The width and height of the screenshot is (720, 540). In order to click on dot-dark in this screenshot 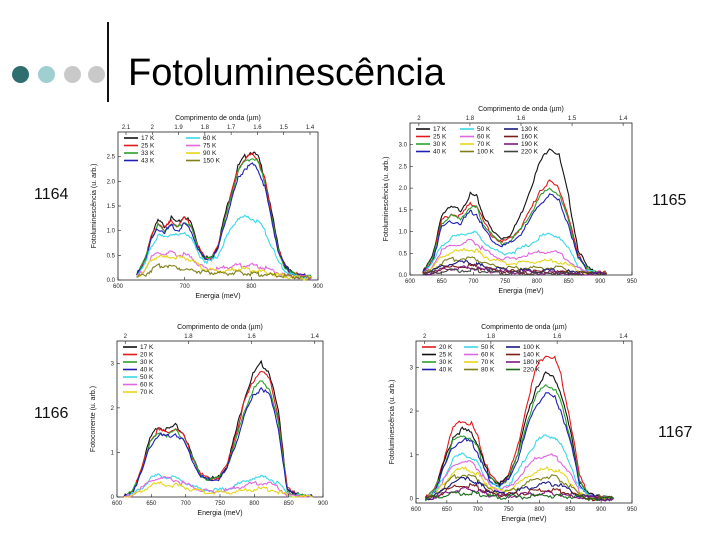, I will do `click(20, 74)`.